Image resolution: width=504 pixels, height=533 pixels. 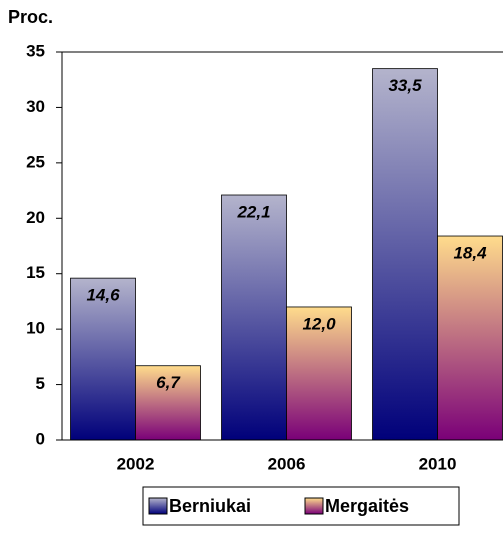 What do you see at coordinates (35, 328) in the screenshot?
I see `y-tick-label: 10` at bounding box center [35, 328].